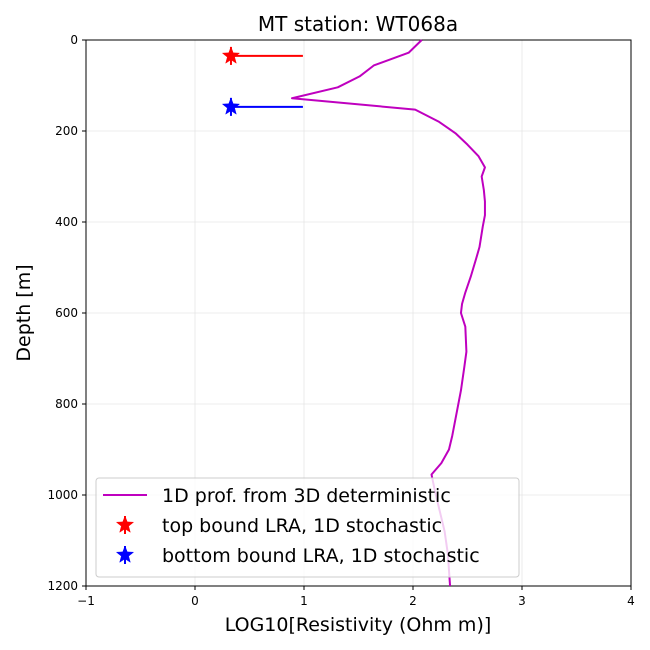 This screenshot has height=650, width=650. I want to click on y-tick-label: 800, so click(66, 404).